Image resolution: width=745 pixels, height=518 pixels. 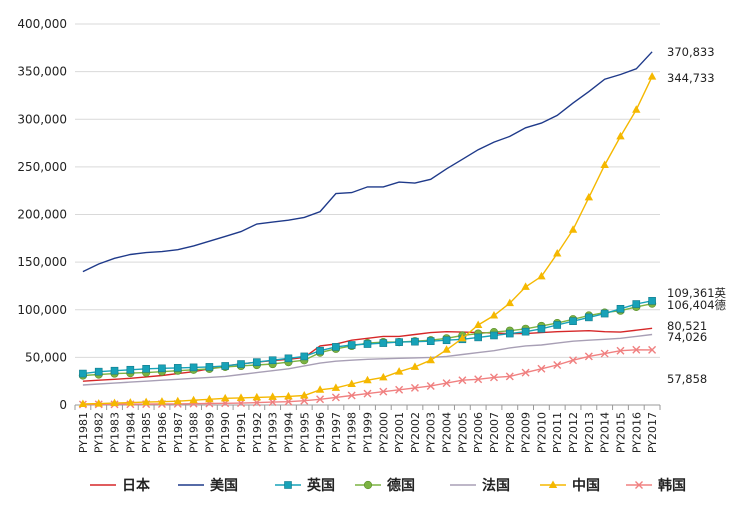 What do you see at coordinates (697, 305) in the screenshot?
I see `end-value-label: 106,404德` at bounding box center [697, 305].